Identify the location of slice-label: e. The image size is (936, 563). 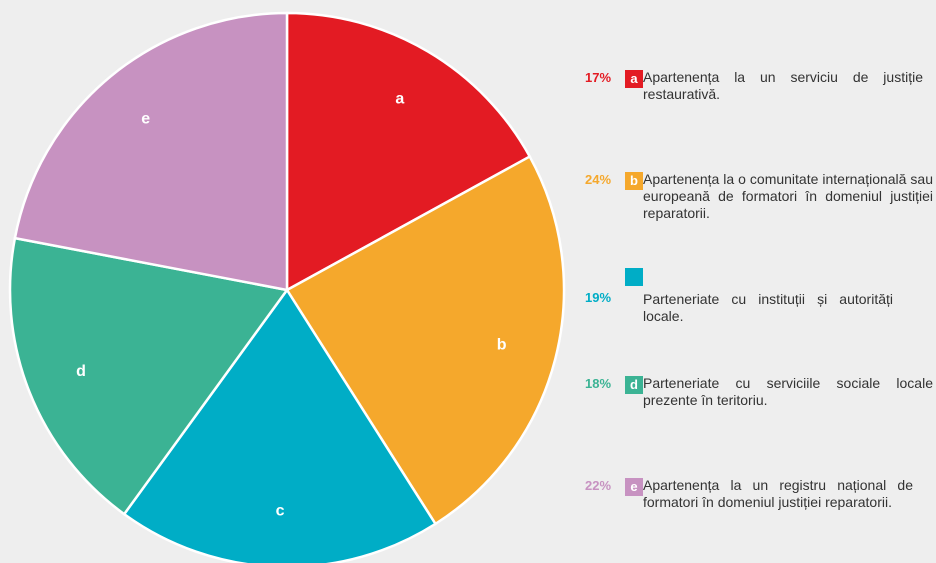
(145, 118).